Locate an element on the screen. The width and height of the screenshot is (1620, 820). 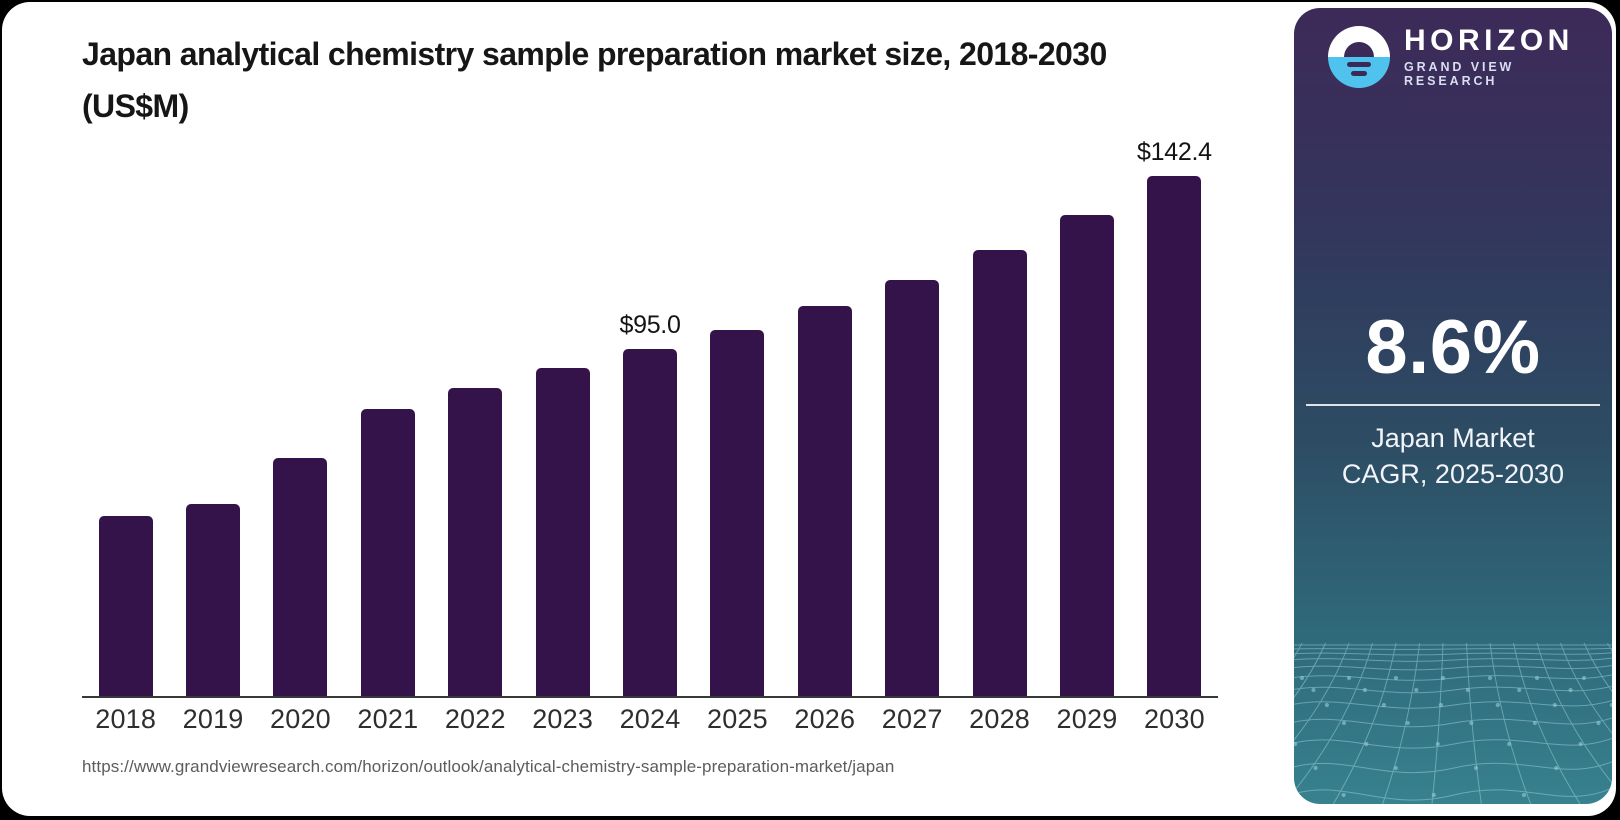
horizon-sun-icon is located at coordinates (1359, 56).